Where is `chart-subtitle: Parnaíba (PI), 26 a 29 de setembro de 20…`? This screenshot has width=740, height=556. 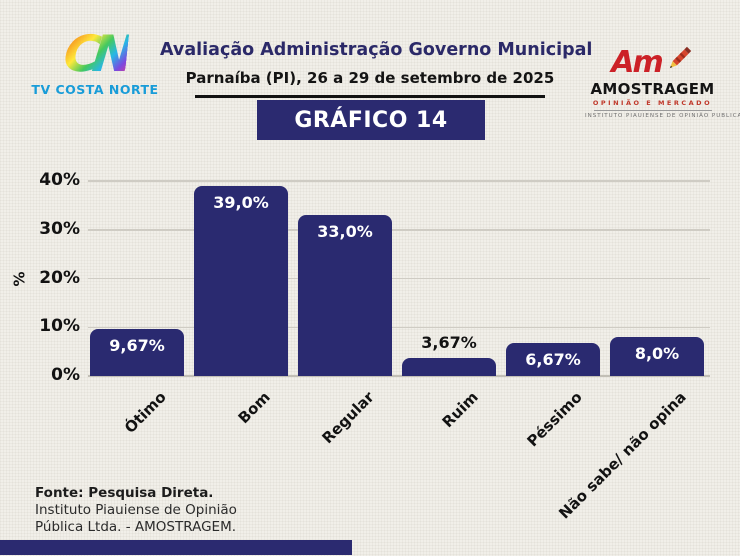 chart-subtitle: Parnaíba (PI), 26 a 29 de setembro de 20… is located at coordinates (370, 78).